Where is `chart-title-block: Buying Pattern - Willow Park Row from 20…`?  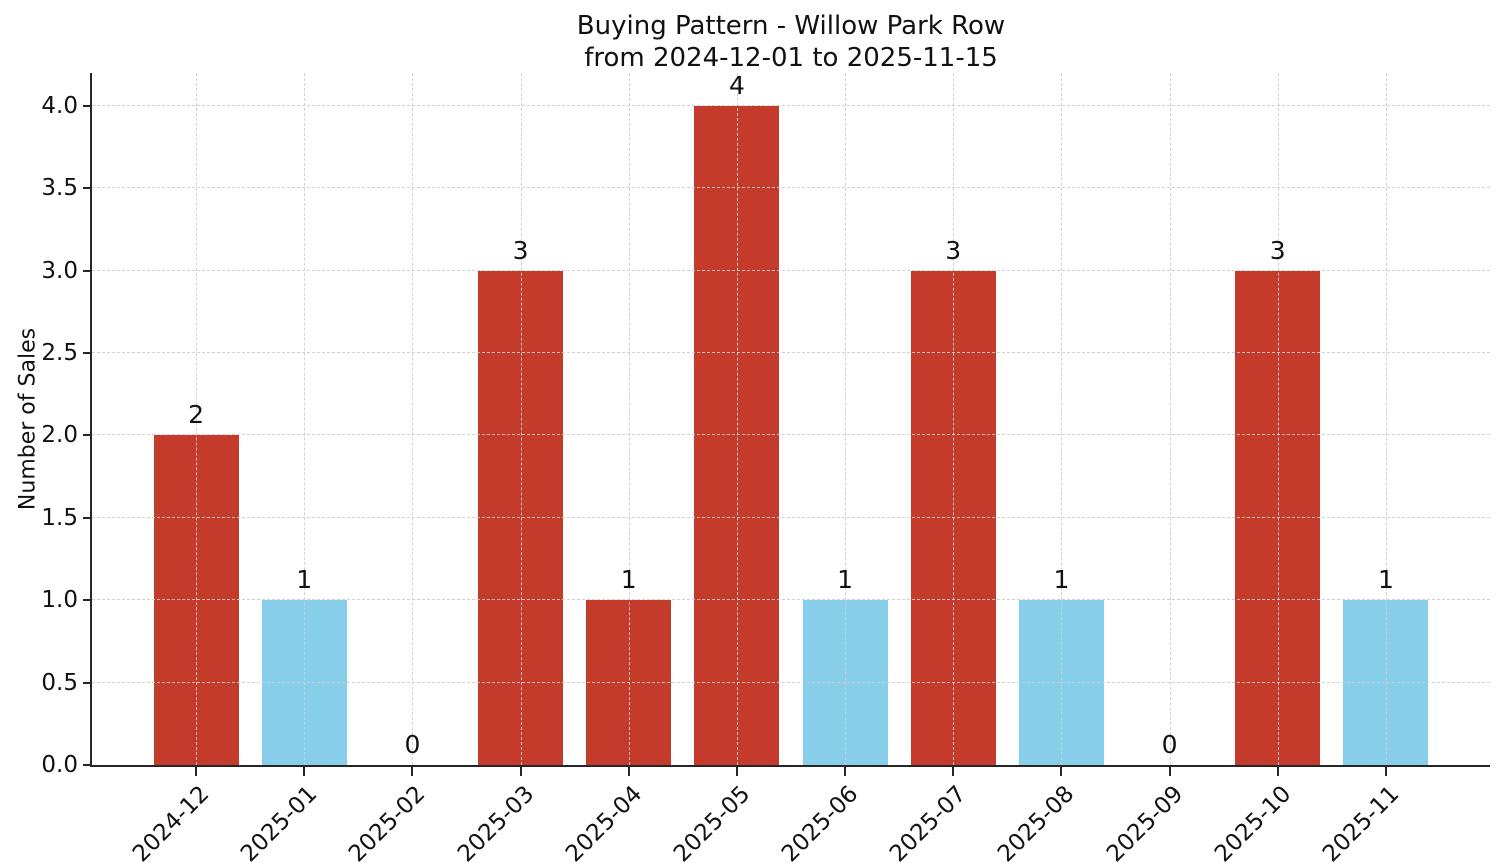
chart-title-block: Buying Pattern - Willow Park Row from 20… is located at coordinates (791, 42).